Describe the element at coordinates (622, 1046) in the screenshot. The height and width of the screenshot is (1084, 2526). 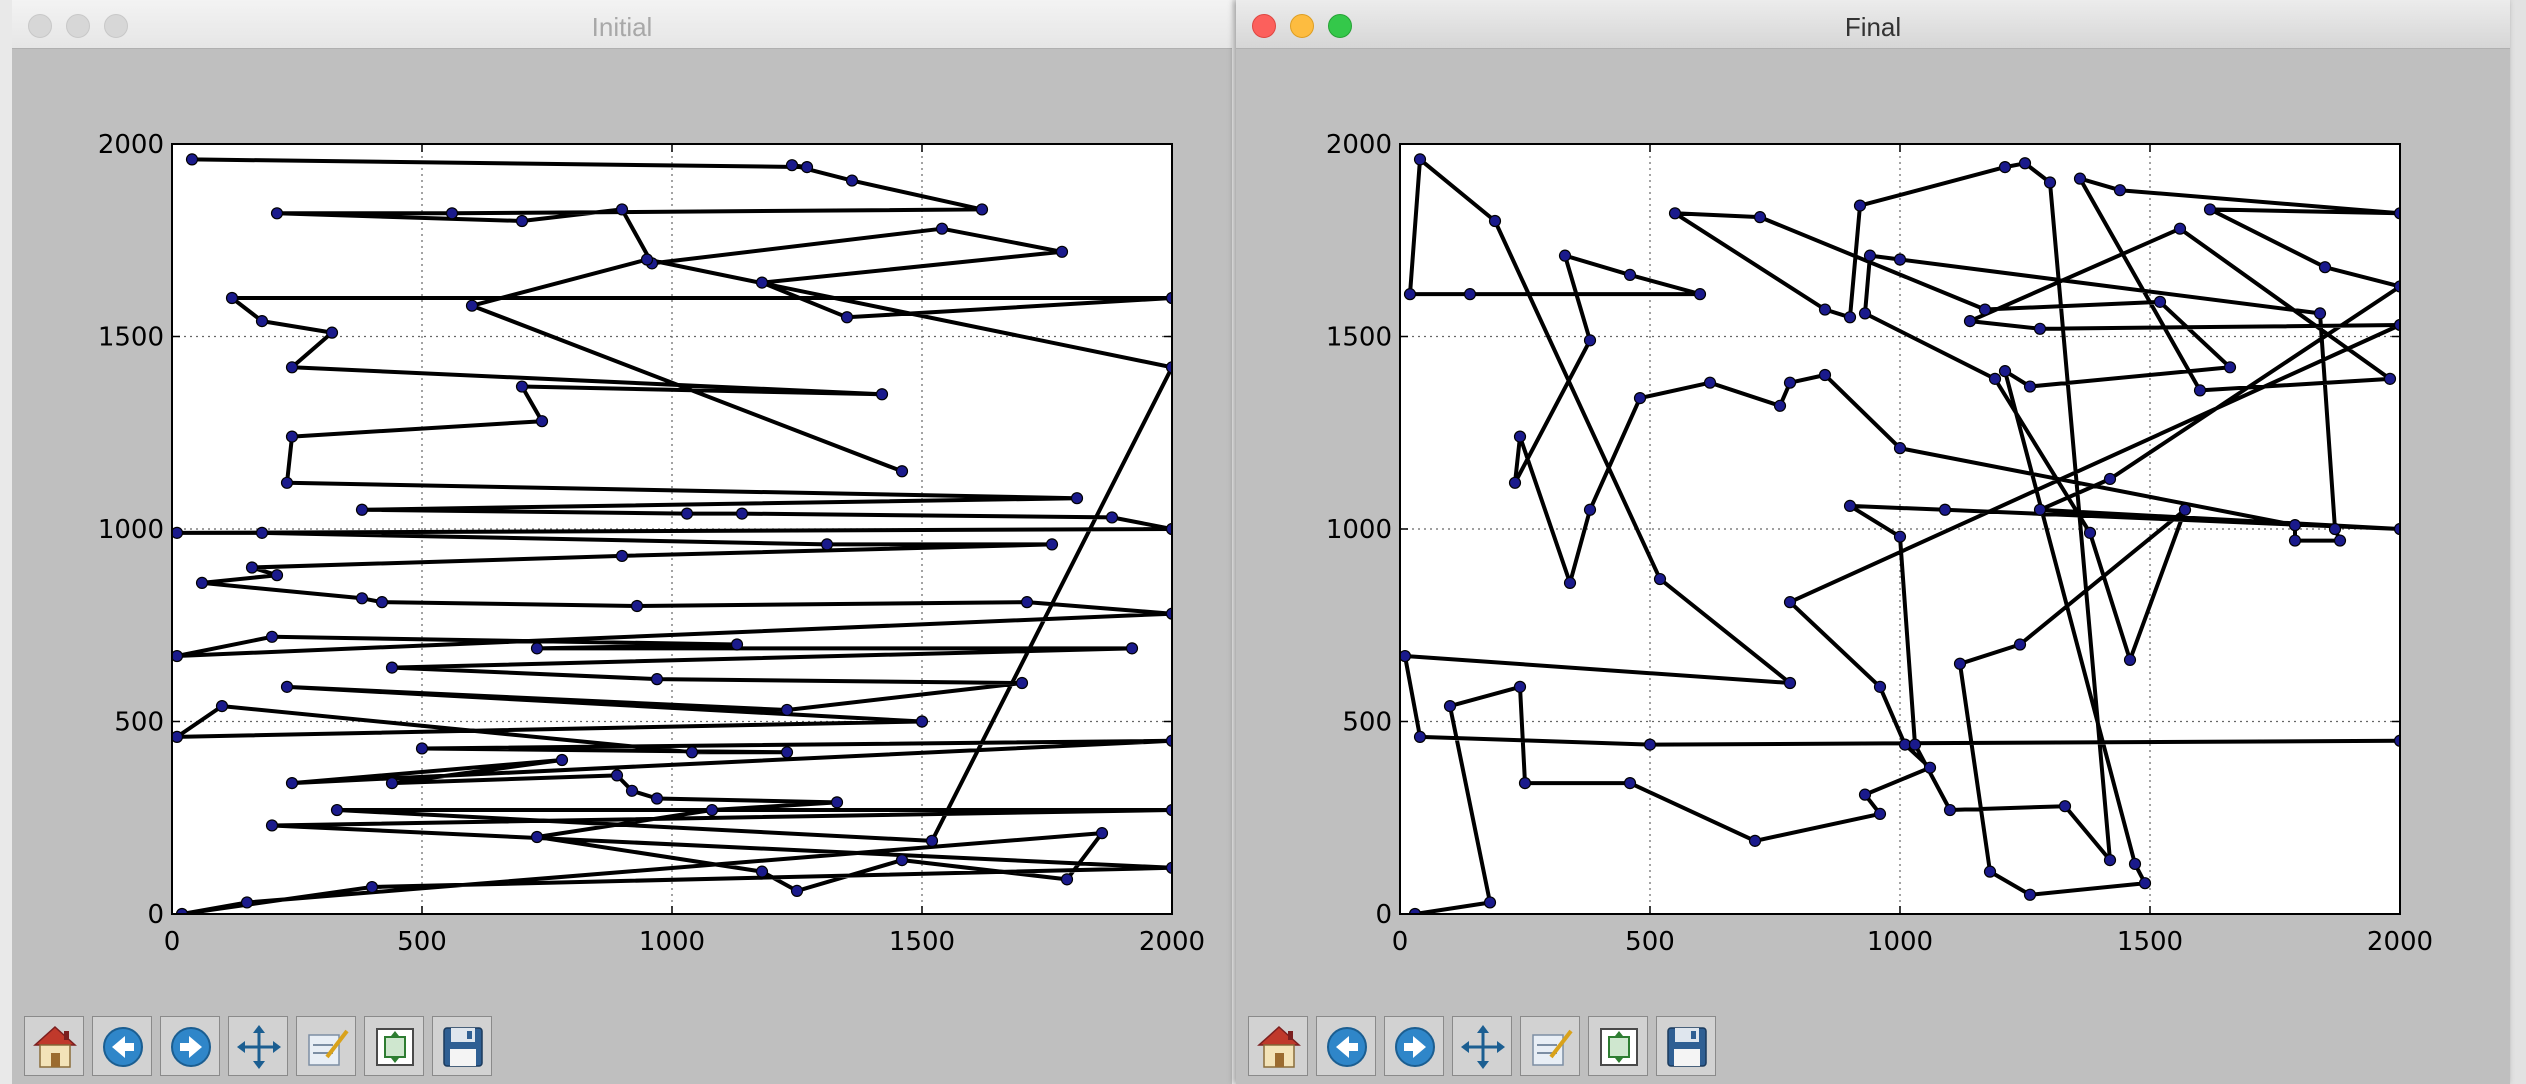
I see `navigation-toolbar` at that location.